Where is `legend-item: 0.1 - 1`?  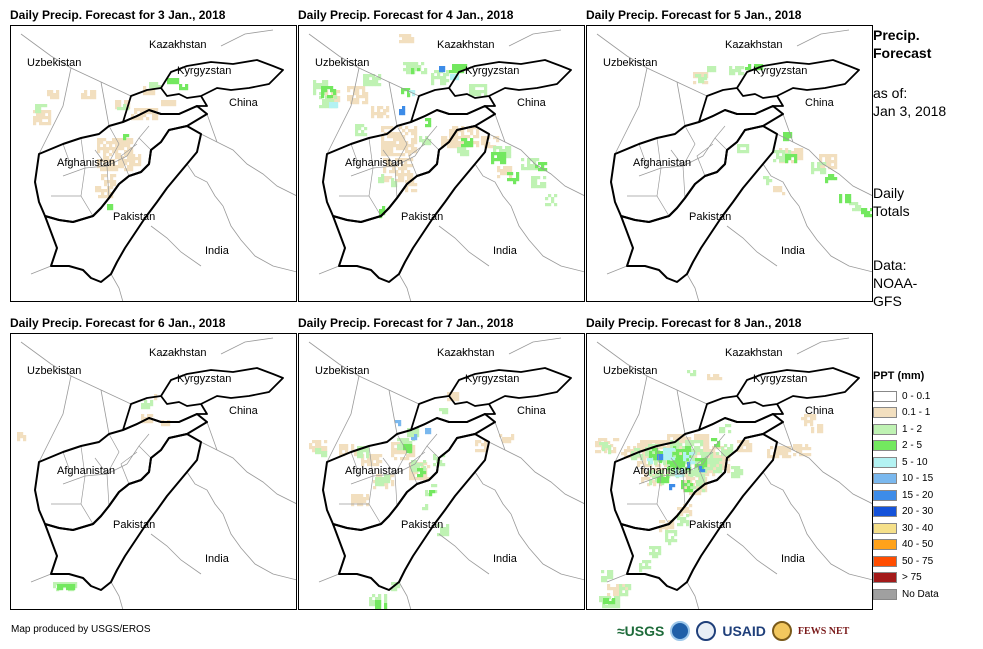
legend-item: 0.1 - 1 is located at coordinates (906, 413).